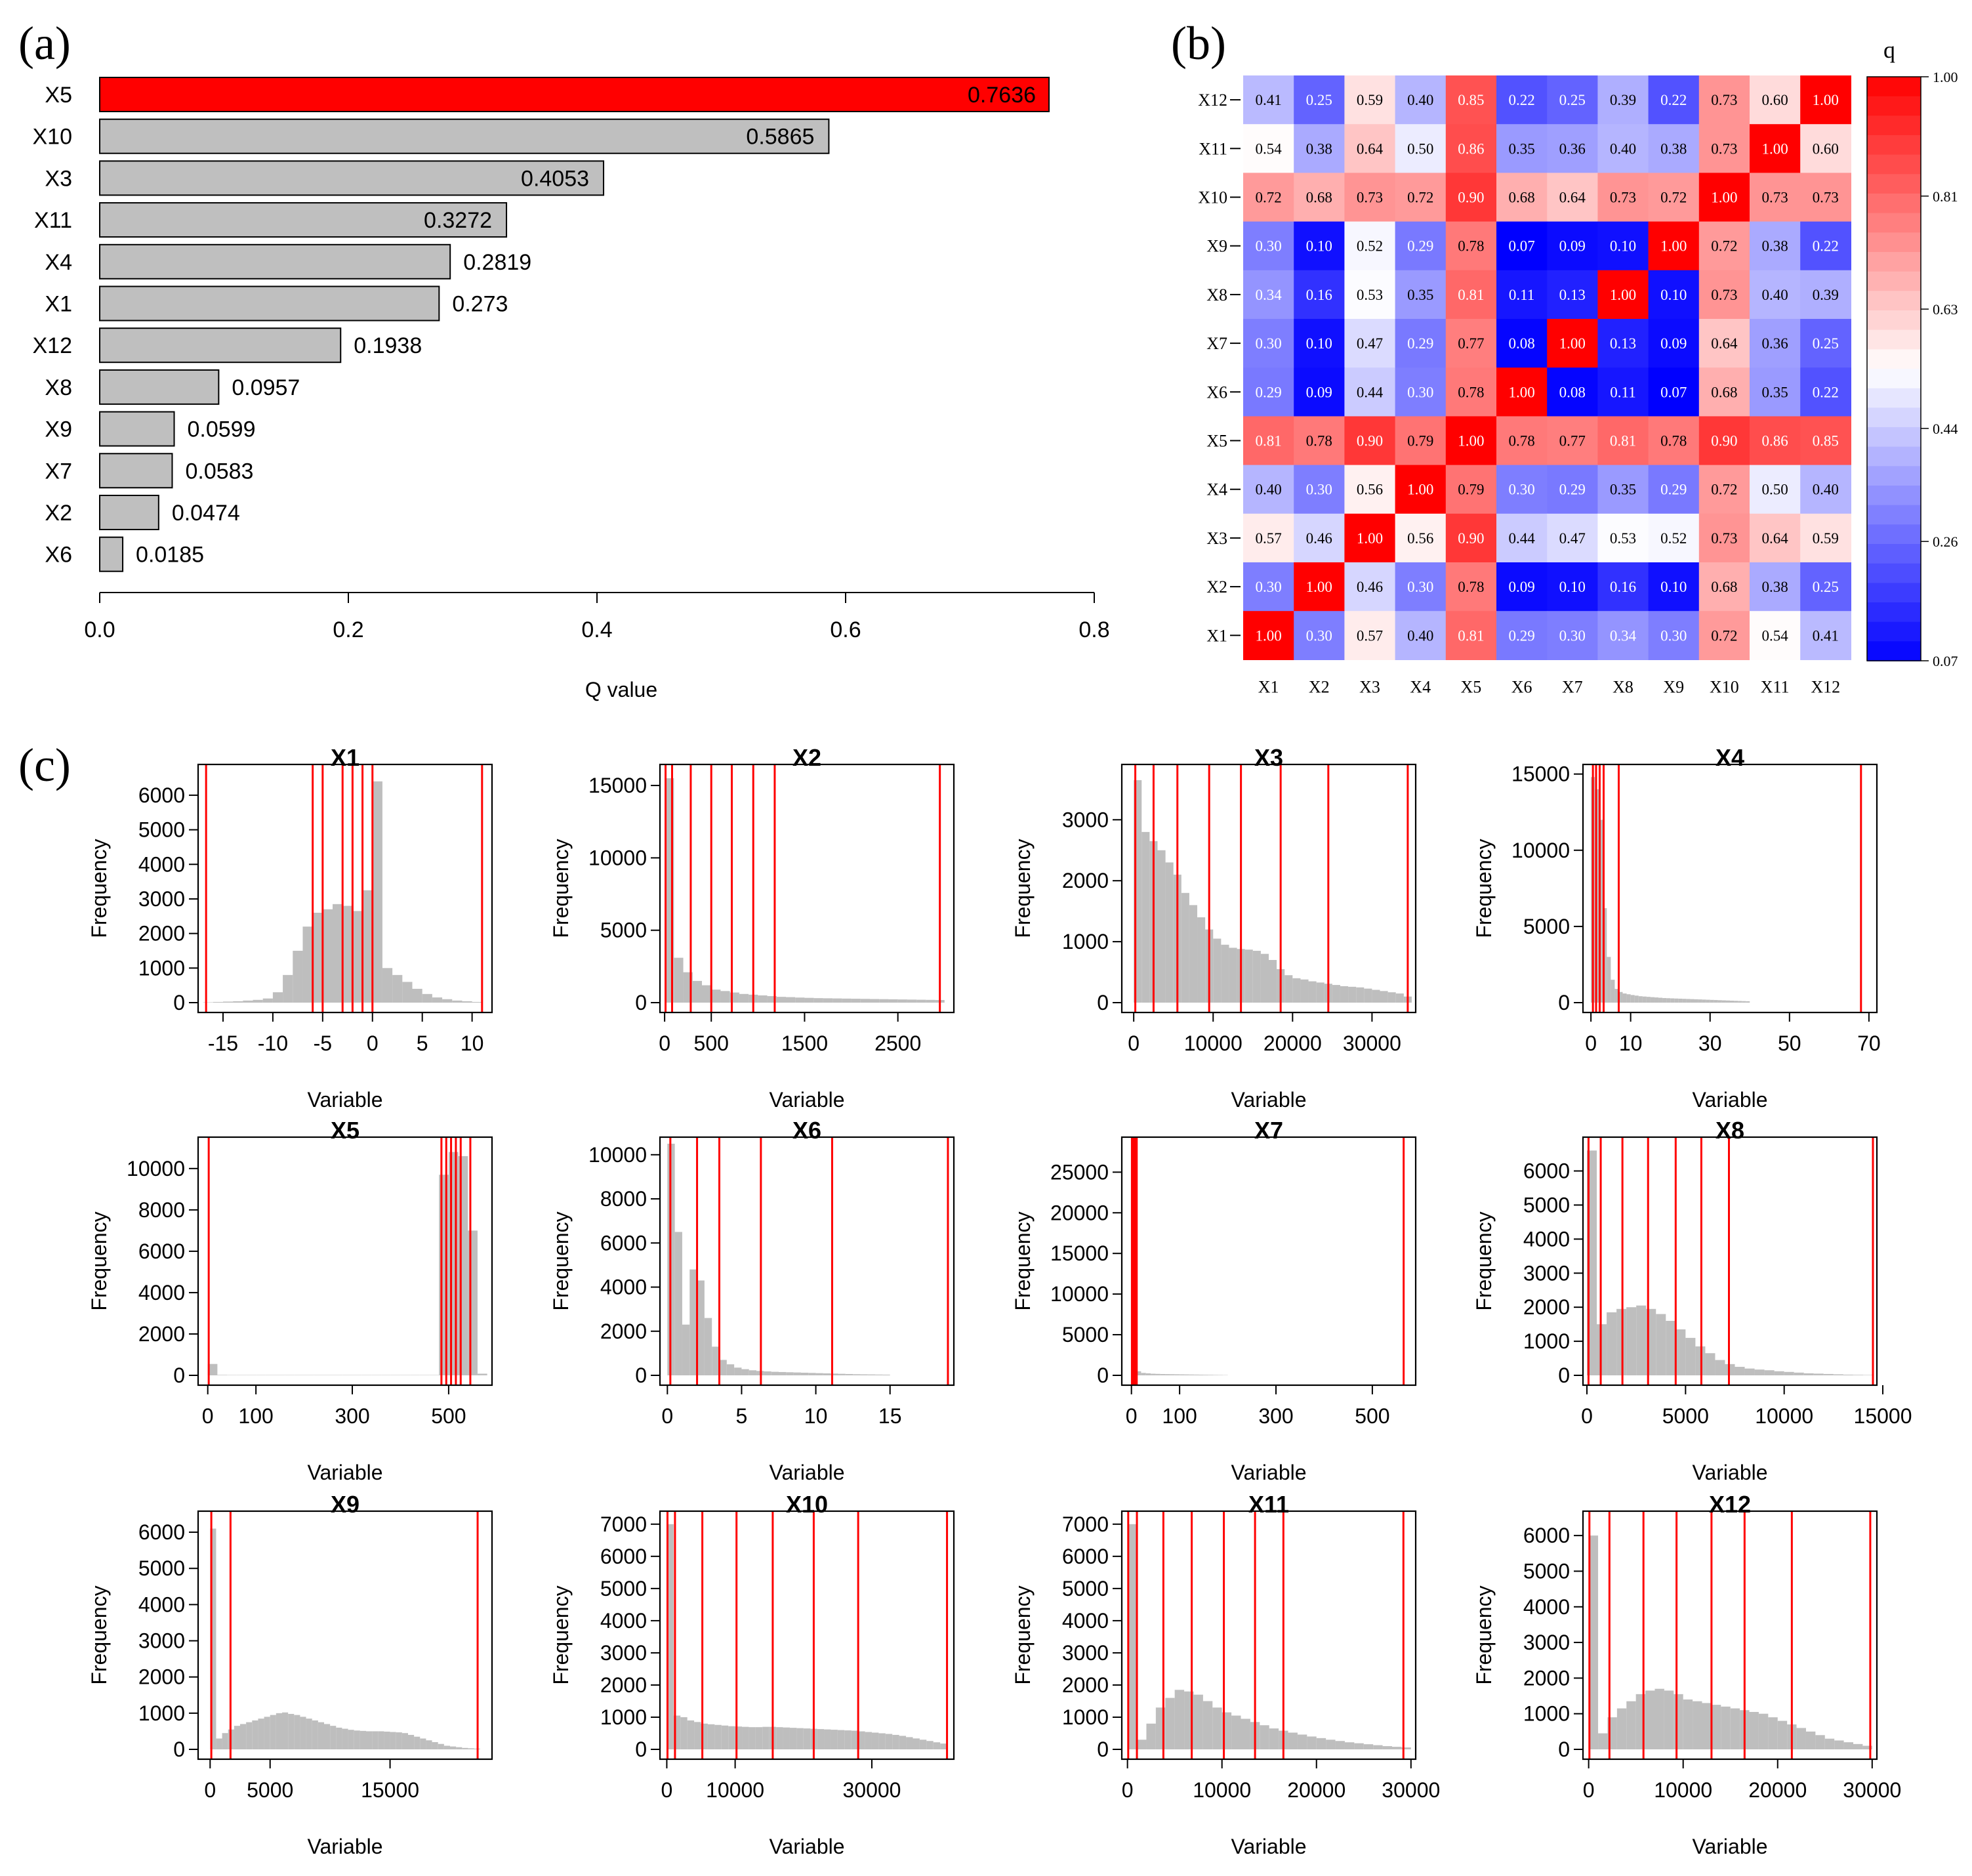  I want to click on histogram-title: X6, so click(806, 1130).